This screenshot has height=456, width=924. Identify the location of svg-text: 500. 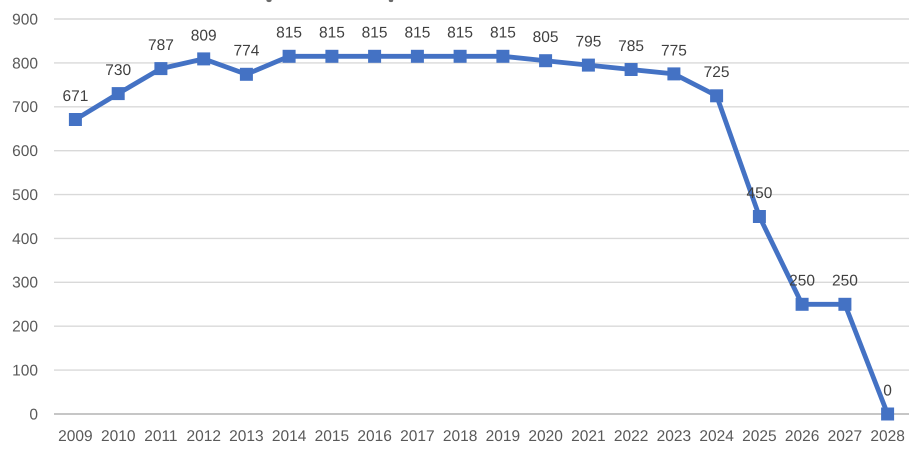
(25, 195).